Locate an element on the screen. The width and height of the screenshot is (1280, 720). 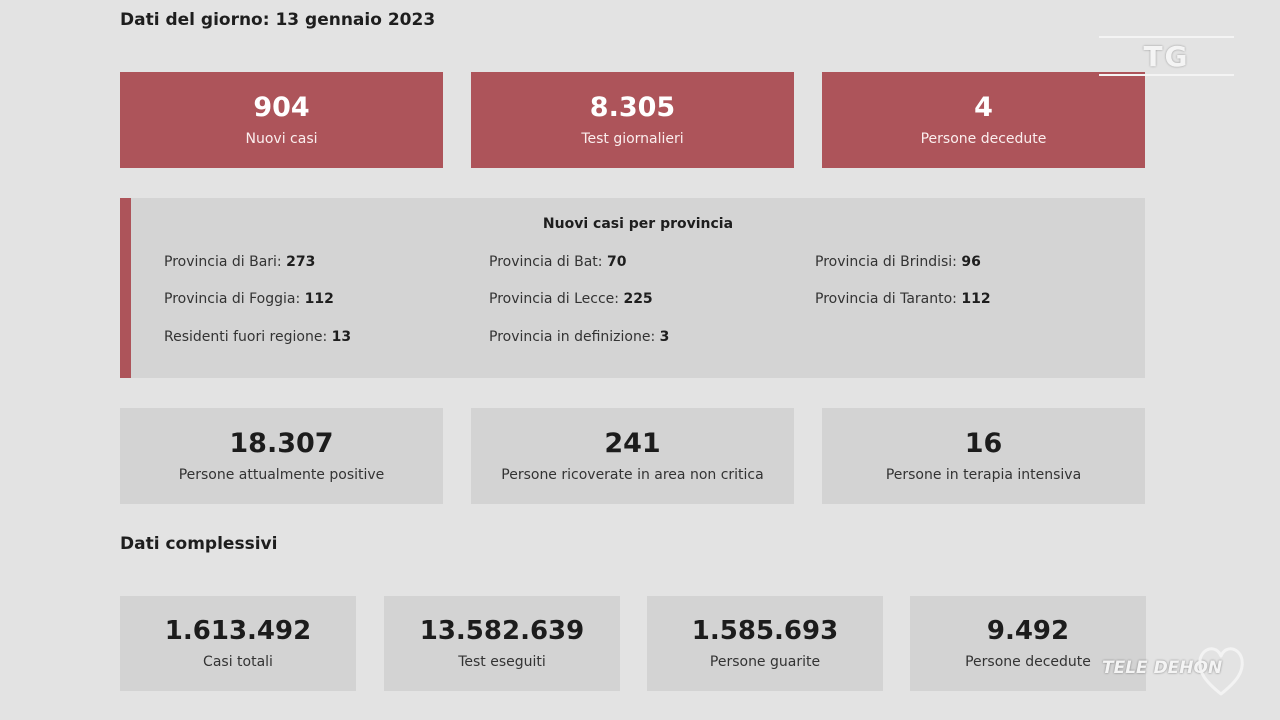
province-item-label: Provincia di Taranto: is located at coordinates (888, 299).